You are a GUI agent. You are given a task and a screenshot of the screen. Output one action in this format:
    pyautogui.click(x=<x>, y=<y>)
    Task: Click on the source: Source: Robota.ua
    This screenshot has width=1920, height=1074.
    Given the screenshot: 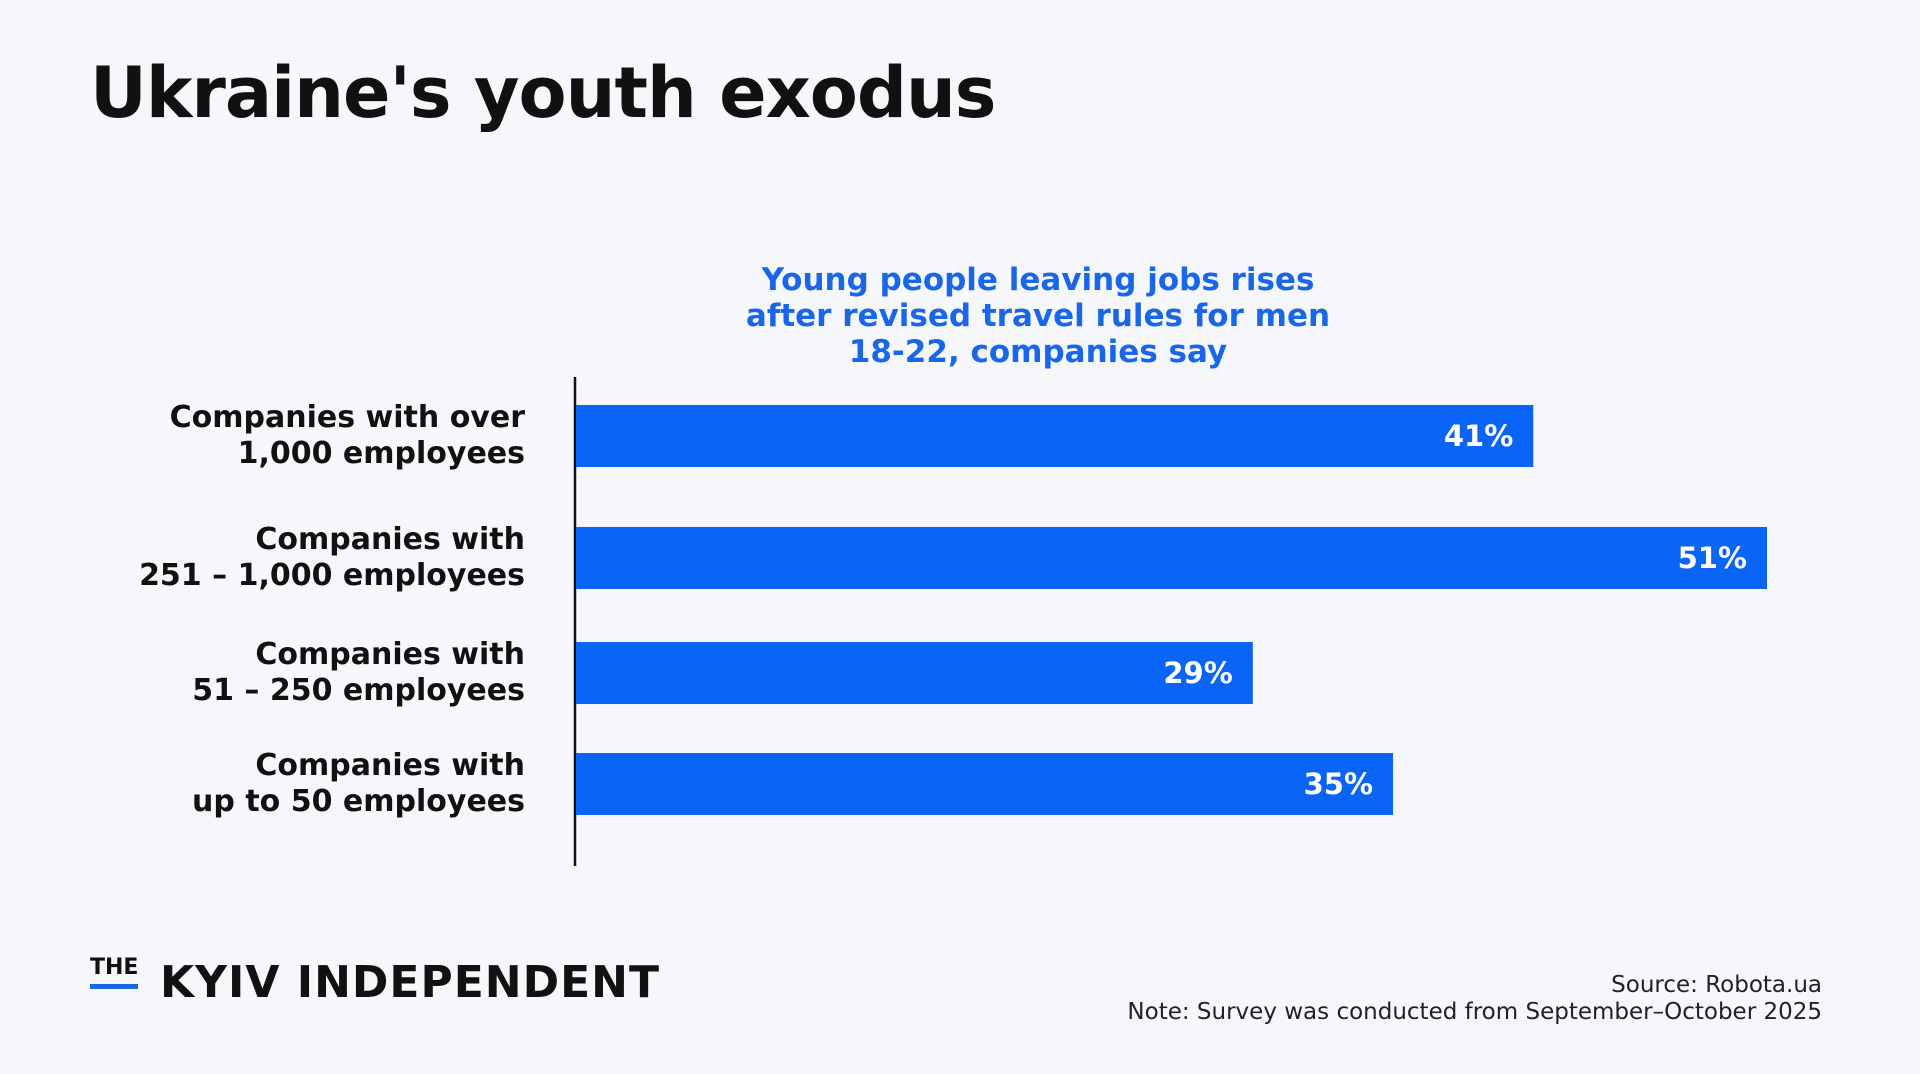 What is the action you would take?
    pyautogui.click(x=1716, y=985)
    